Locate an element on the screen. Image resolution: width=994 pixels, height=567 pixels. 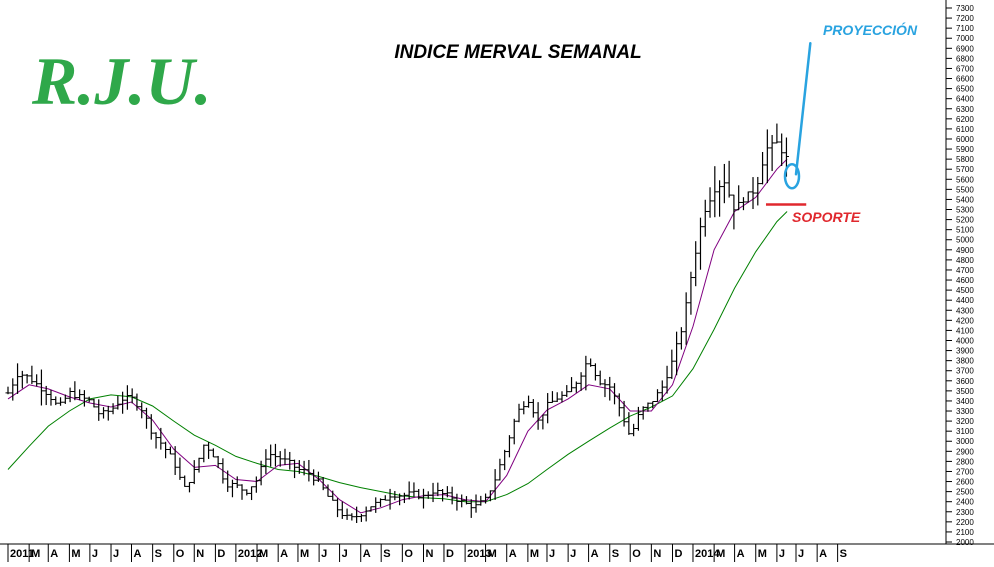
y-tick-label: 3400 is located at coordinates (965, 401).